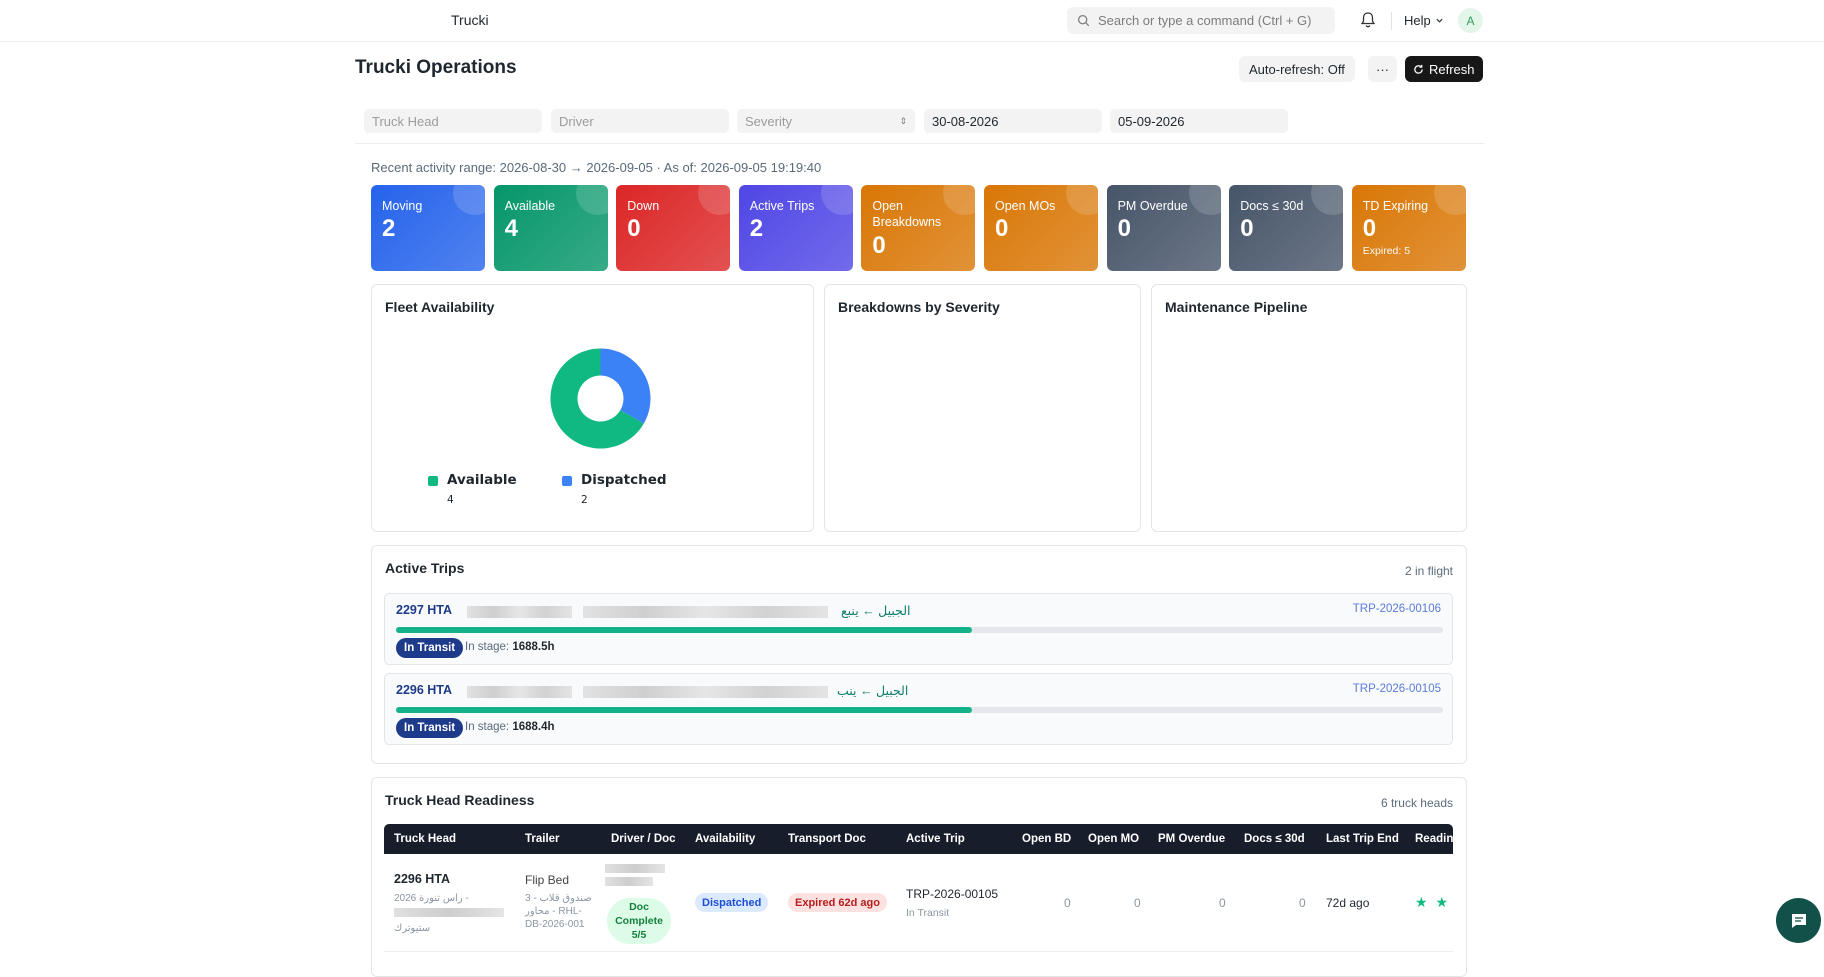  I want to click on transport-doc-badge: Expired 62d ago, so click(837, 902).